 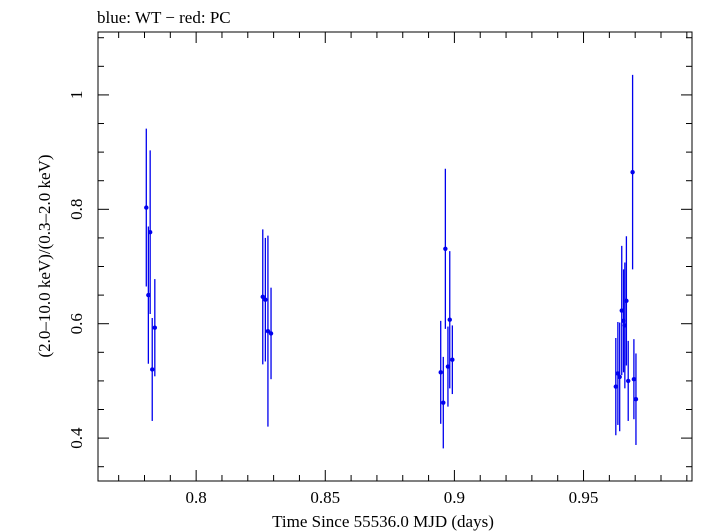 I want to click on x-tick-label: 0.8, so click(x=196, y=497).